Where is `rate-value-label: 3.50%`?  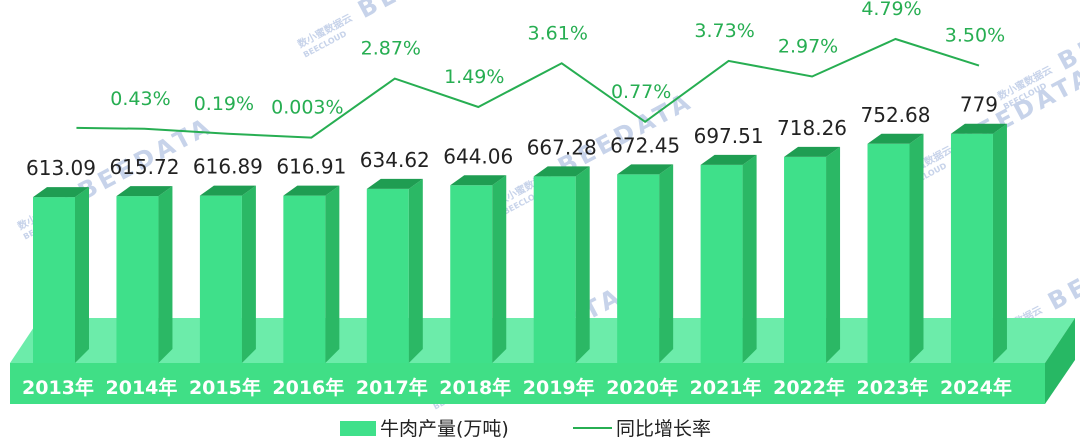 rate-value-label: 3.50% is located at coordinates (975, 36).